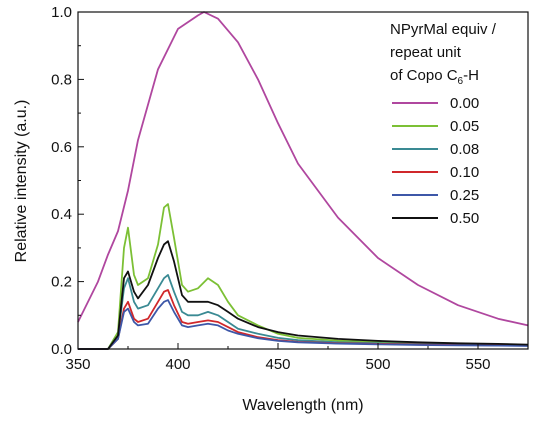 This screenshot has height=425, width=550. I want to click on x-tick-label: 400, so click(177, 364).